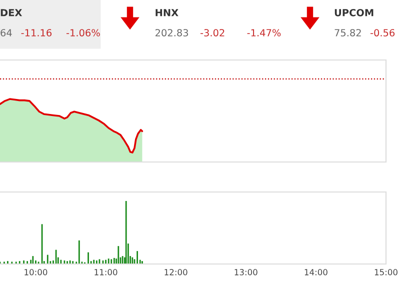 This screenshot has width=400, height=300. Describe the element at coordinates (36, 272) in the screenshot. I see `x-tick-label: 10:00` at that location.